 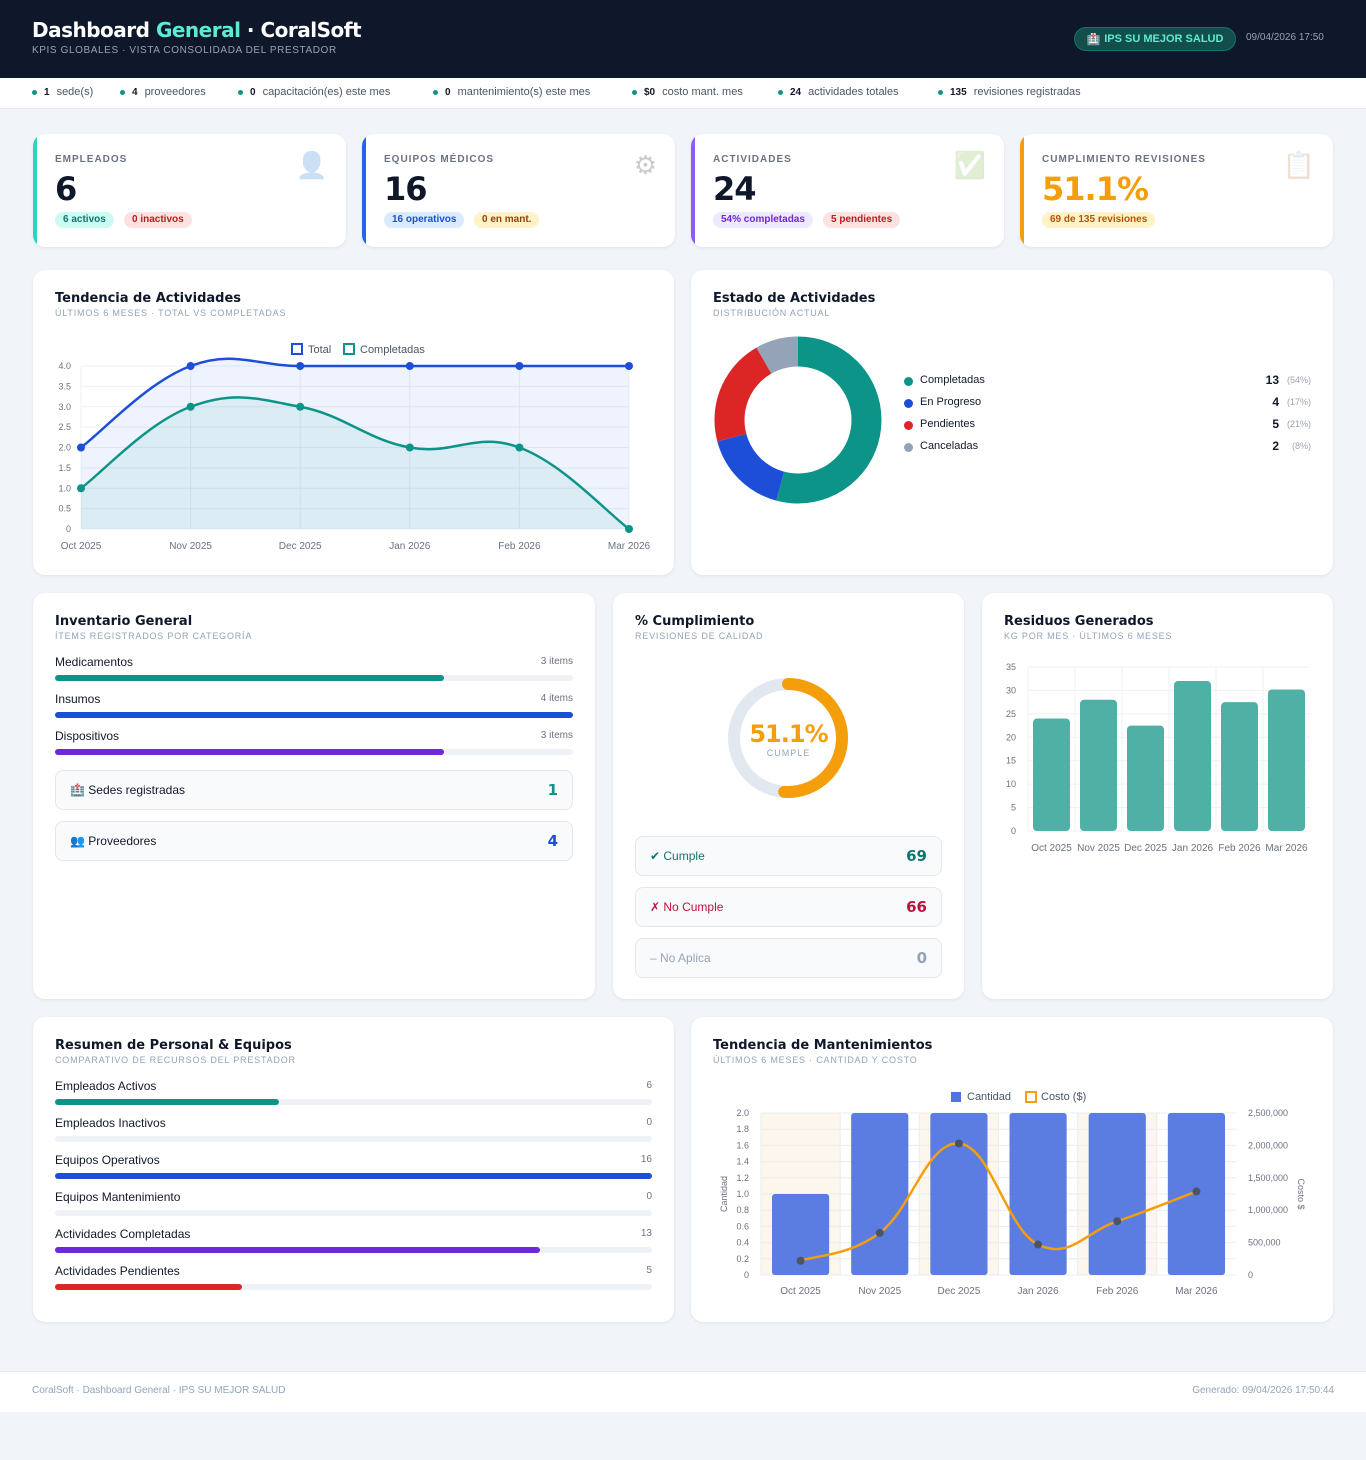 What do you see at coordinates (788, 738) in the screenshot?
I see `cumplimiento-gauge` at bounding box center [788, 738].